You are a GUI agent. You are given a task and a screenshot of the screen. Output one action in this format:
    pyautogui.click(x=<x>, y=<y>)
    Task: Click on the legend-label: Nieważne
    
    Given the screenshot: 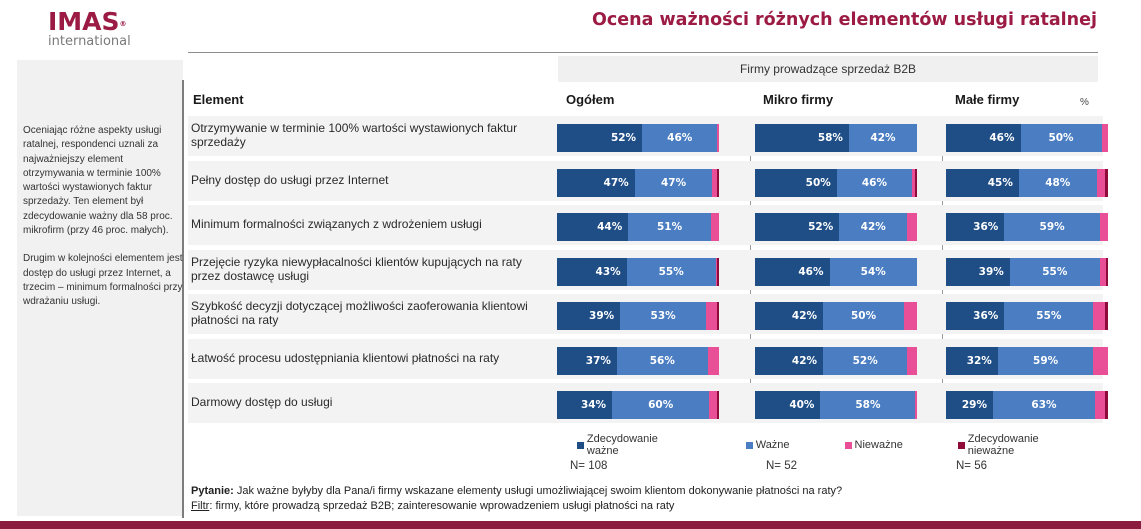 What is the action you would take?
    pyautogui.click(x=878, y=445)
    